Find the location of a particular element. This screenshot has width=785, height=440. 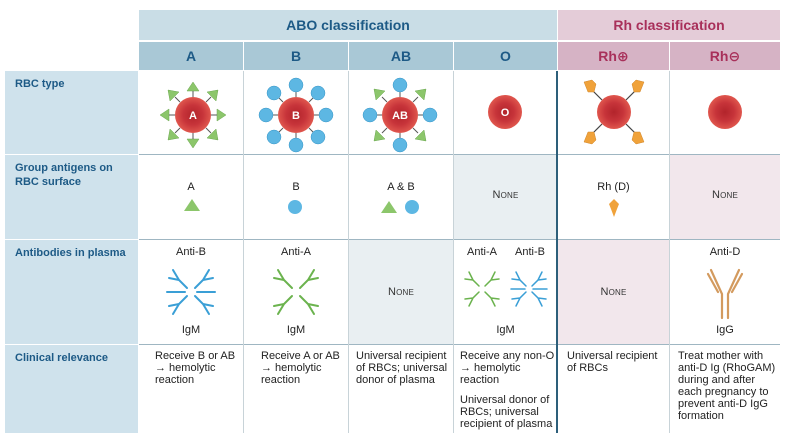

cell-shade-rhpos-antibodies is located at coordinates (613, 292).